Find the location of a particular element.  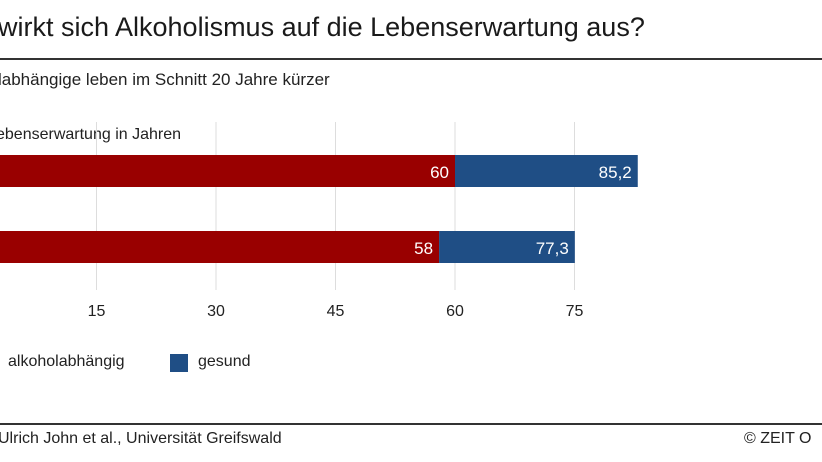

x-tick-label: 75 is located at coordinates (575, 311).